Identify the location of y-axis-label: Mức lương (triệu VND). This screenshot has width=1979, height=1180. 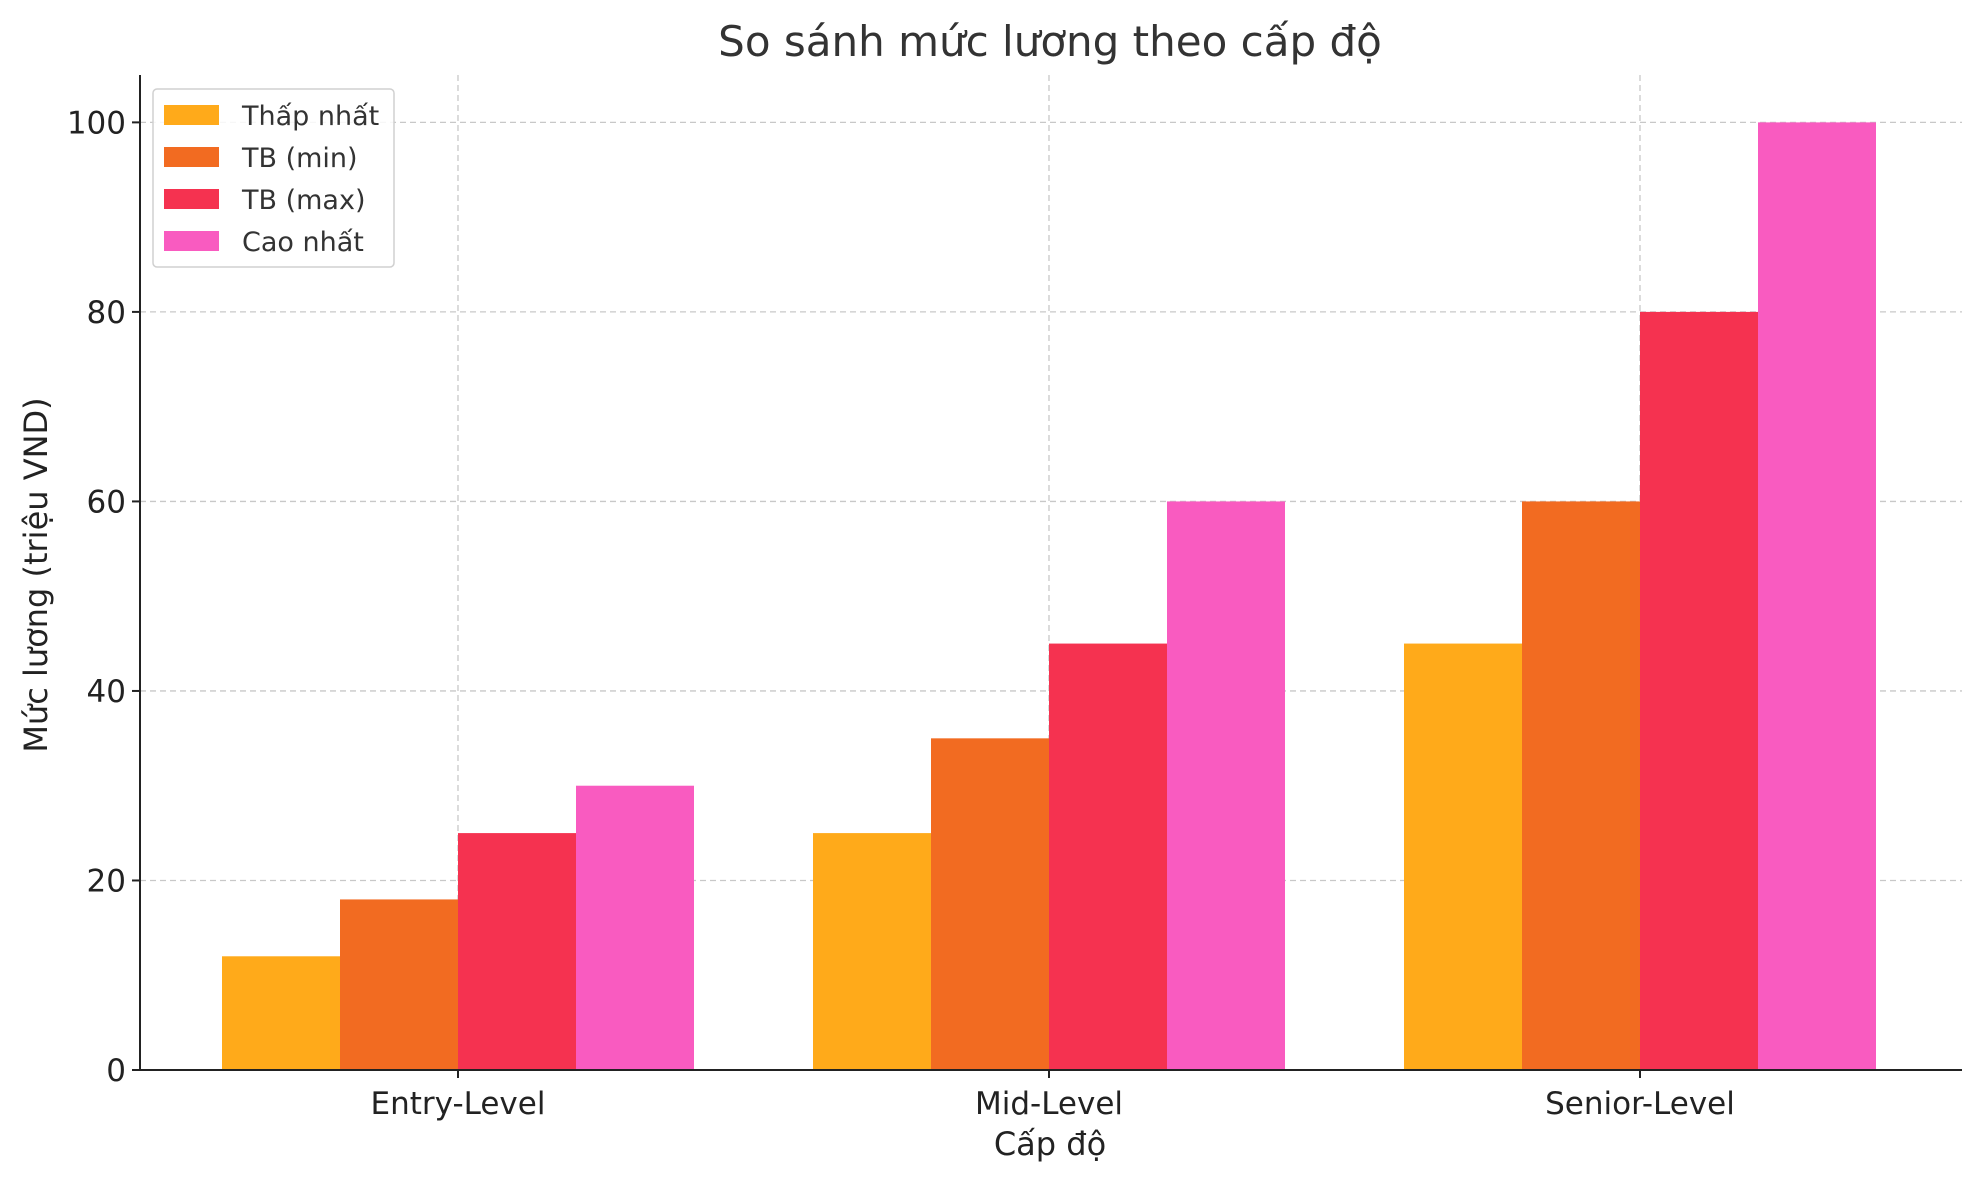
(36, 574).